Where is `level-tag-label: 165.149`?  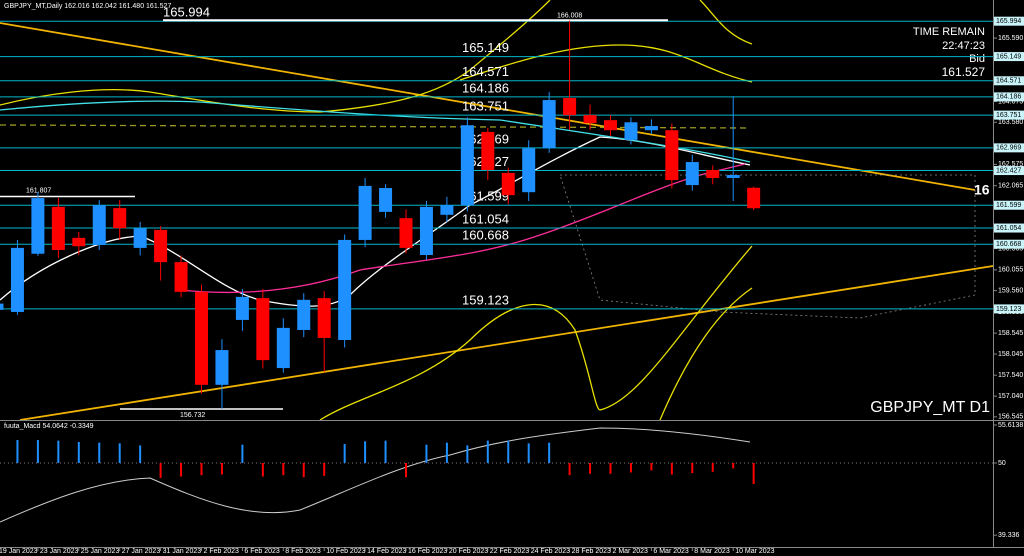
level-tag-label: 165.149 is located at coordinates (1008, 56).